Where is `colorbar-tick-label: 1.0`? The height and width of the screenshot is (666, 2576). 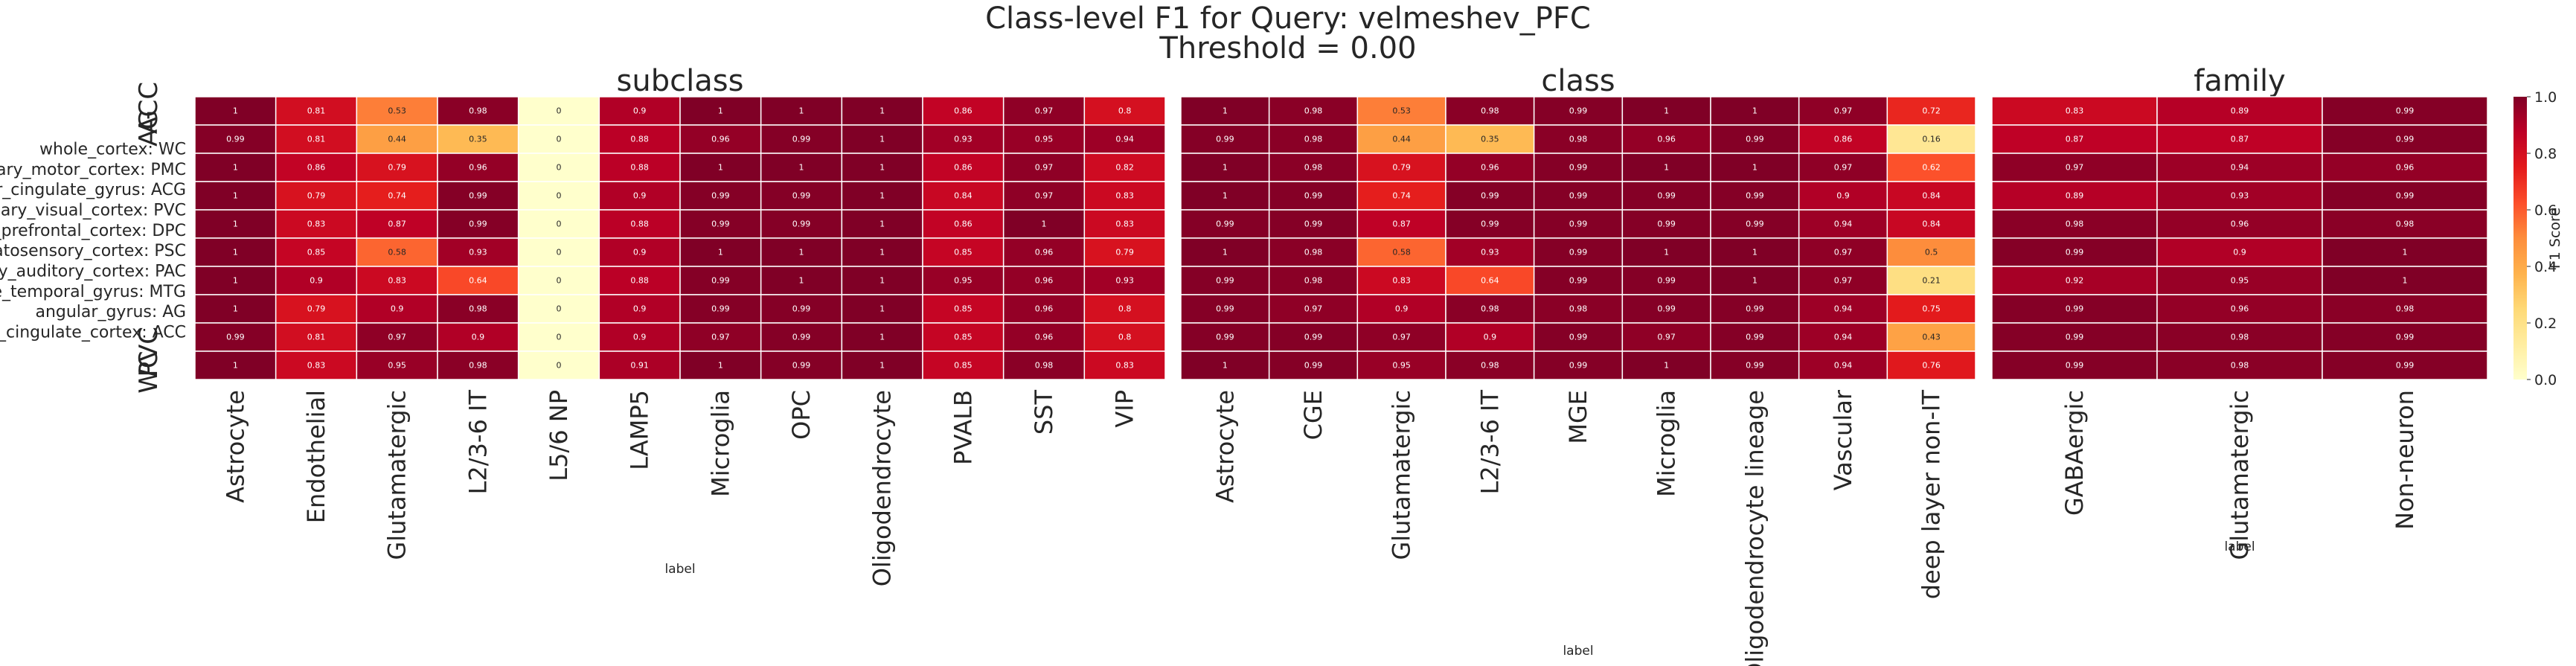 colorbar-tick-label: 1.0 is located at coordinates (2545, 97).